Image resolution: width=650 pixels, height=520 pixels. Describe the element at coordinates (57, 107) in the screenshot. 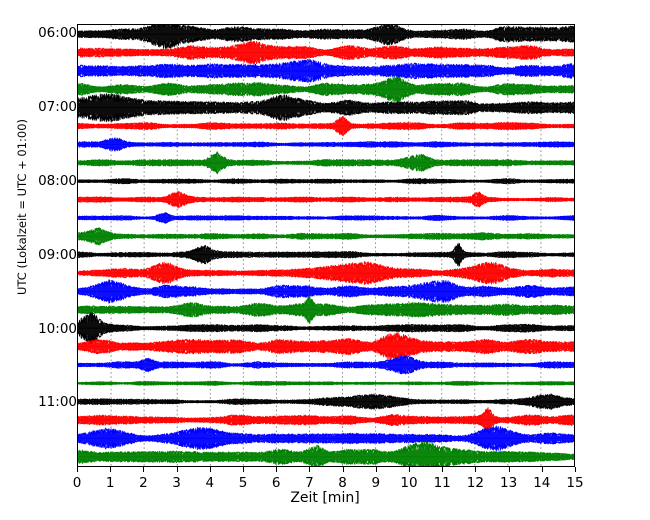

I see `y-tick-label: 07:00` at that location.